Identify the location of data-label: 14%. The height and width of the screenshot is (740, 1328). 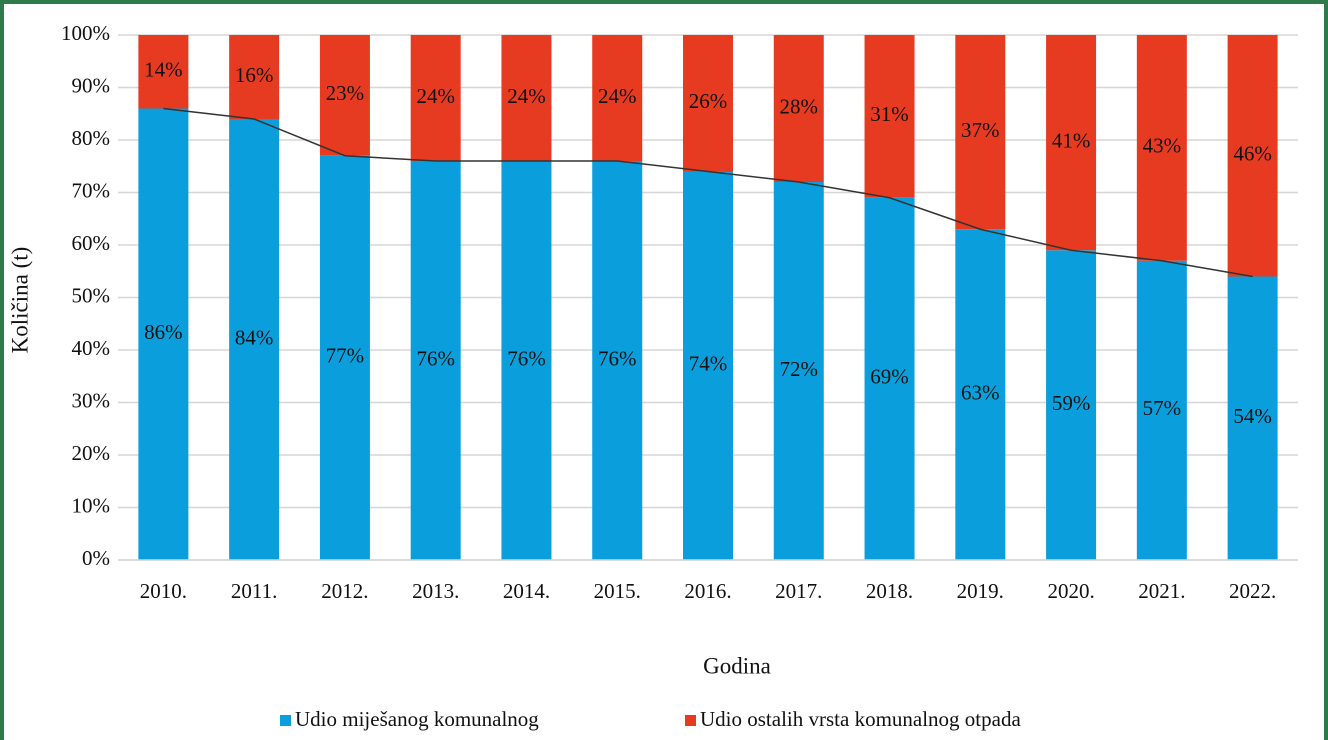
(163, 70).